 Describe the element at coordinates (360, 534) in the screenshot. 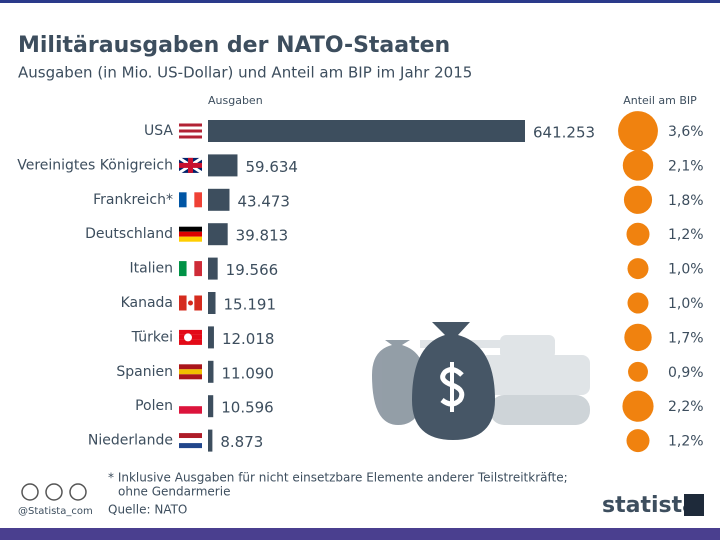

I see `bottom-strip` at that location.